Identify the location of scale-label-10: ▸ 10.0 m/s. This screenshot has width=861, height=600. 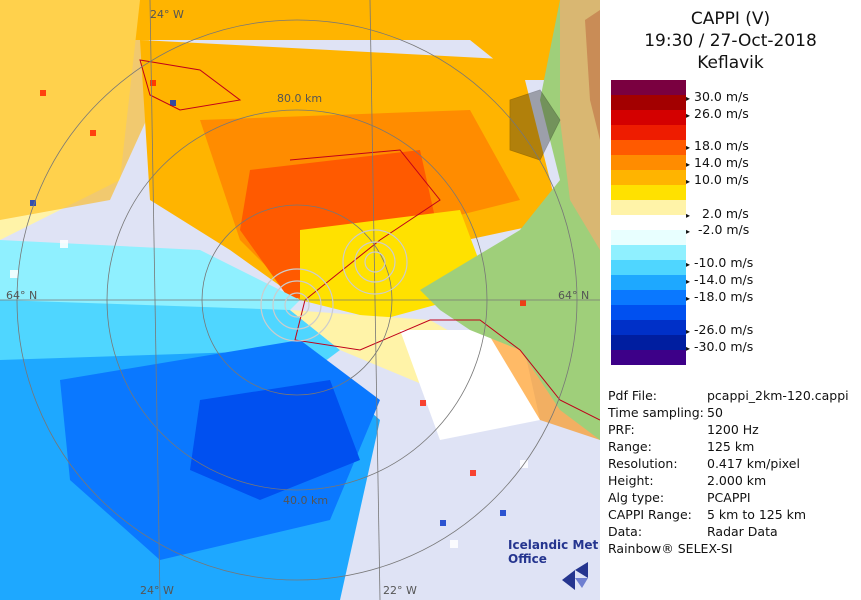
(717, 179).